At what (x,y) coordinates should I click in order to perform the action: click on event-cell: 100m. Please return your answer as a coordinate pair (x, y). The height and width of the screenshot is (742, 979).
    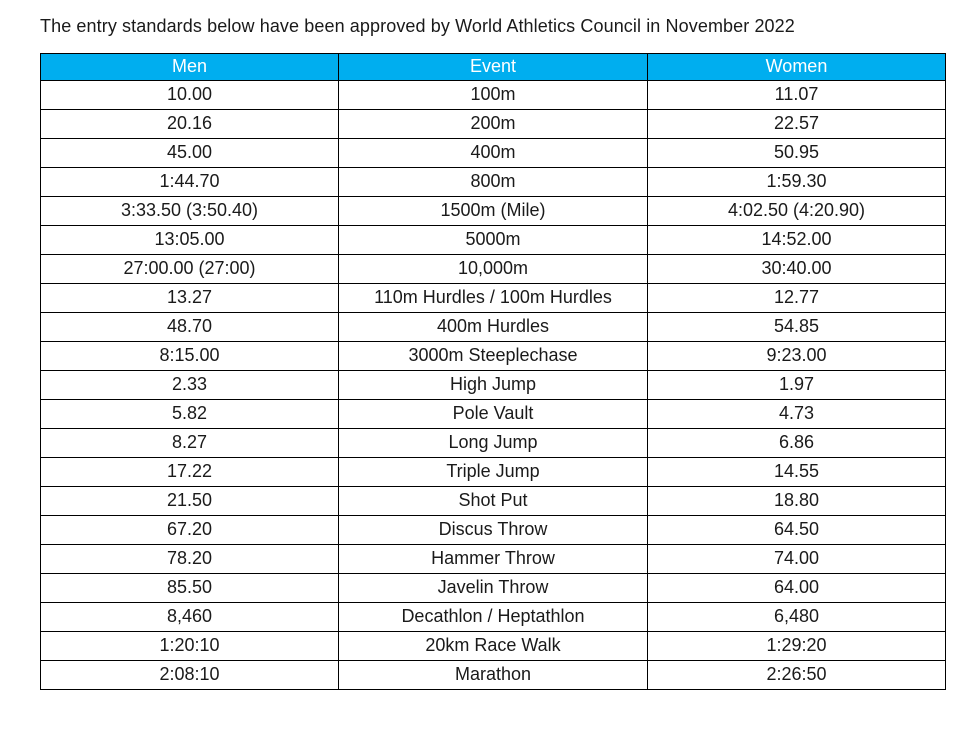
    Looking at the image, I should click on (493, 94).